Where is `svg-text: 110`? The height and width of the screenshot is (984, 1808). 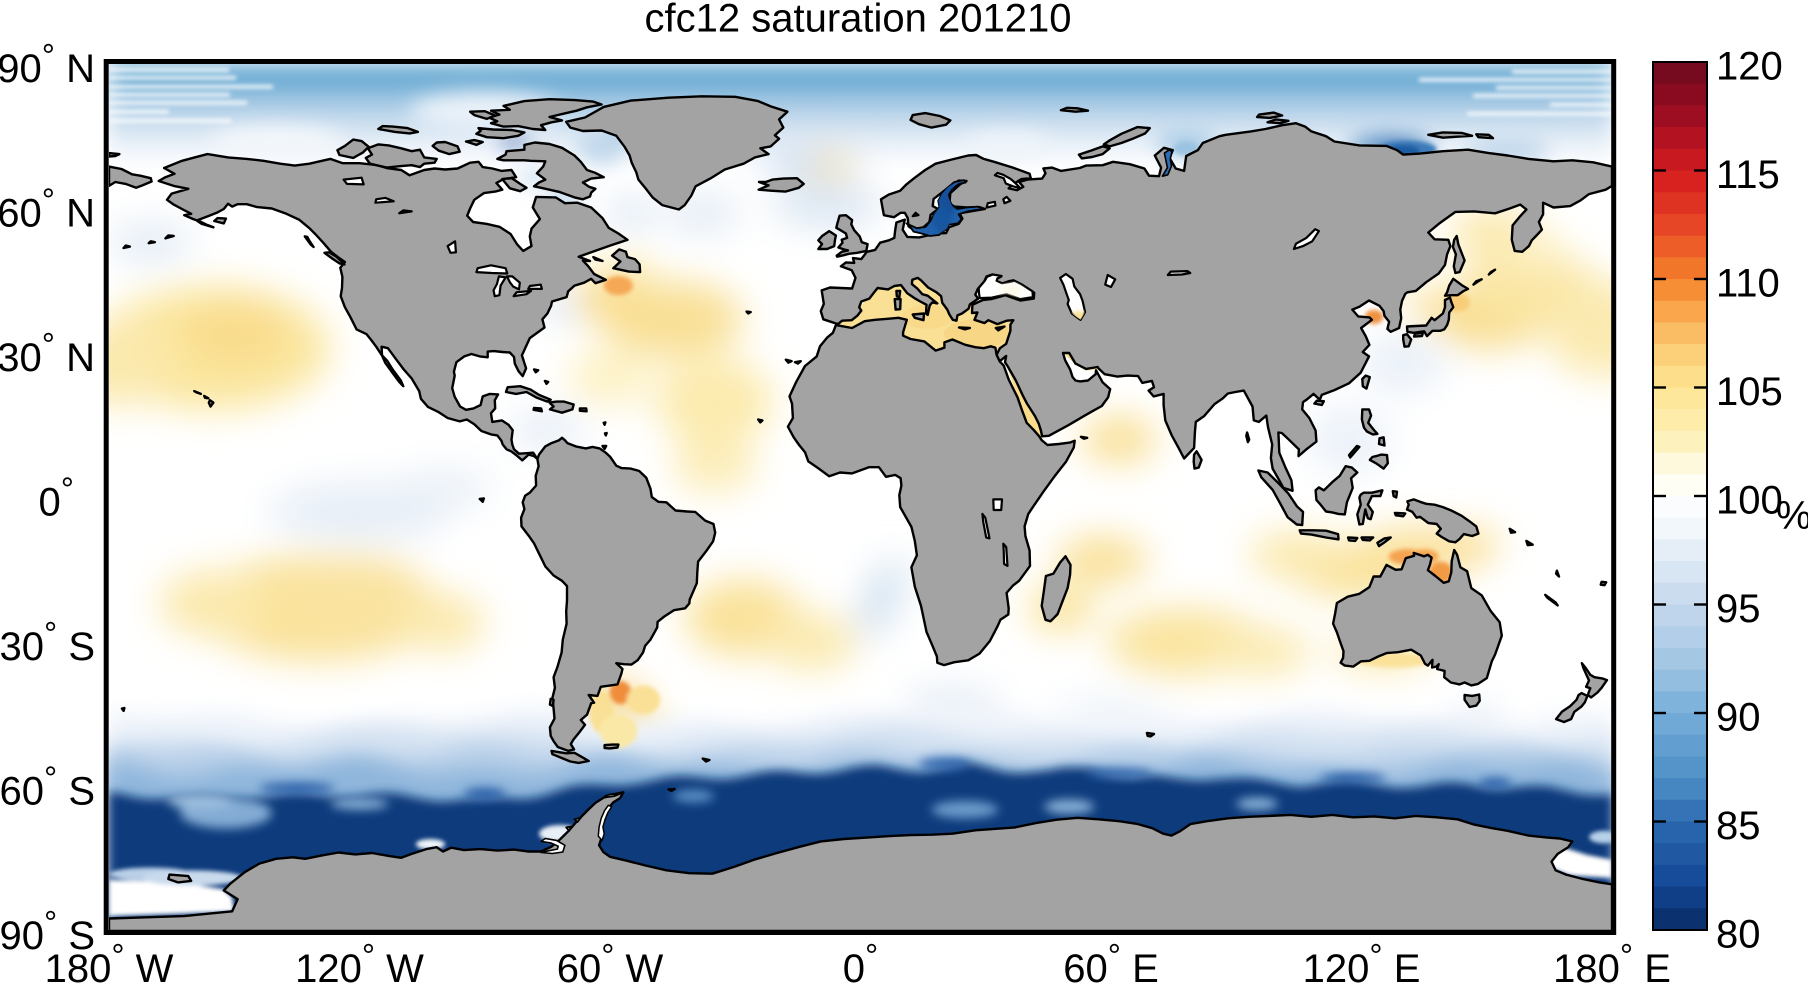
svg-text: 110 is located at coordinates (1748, 283).